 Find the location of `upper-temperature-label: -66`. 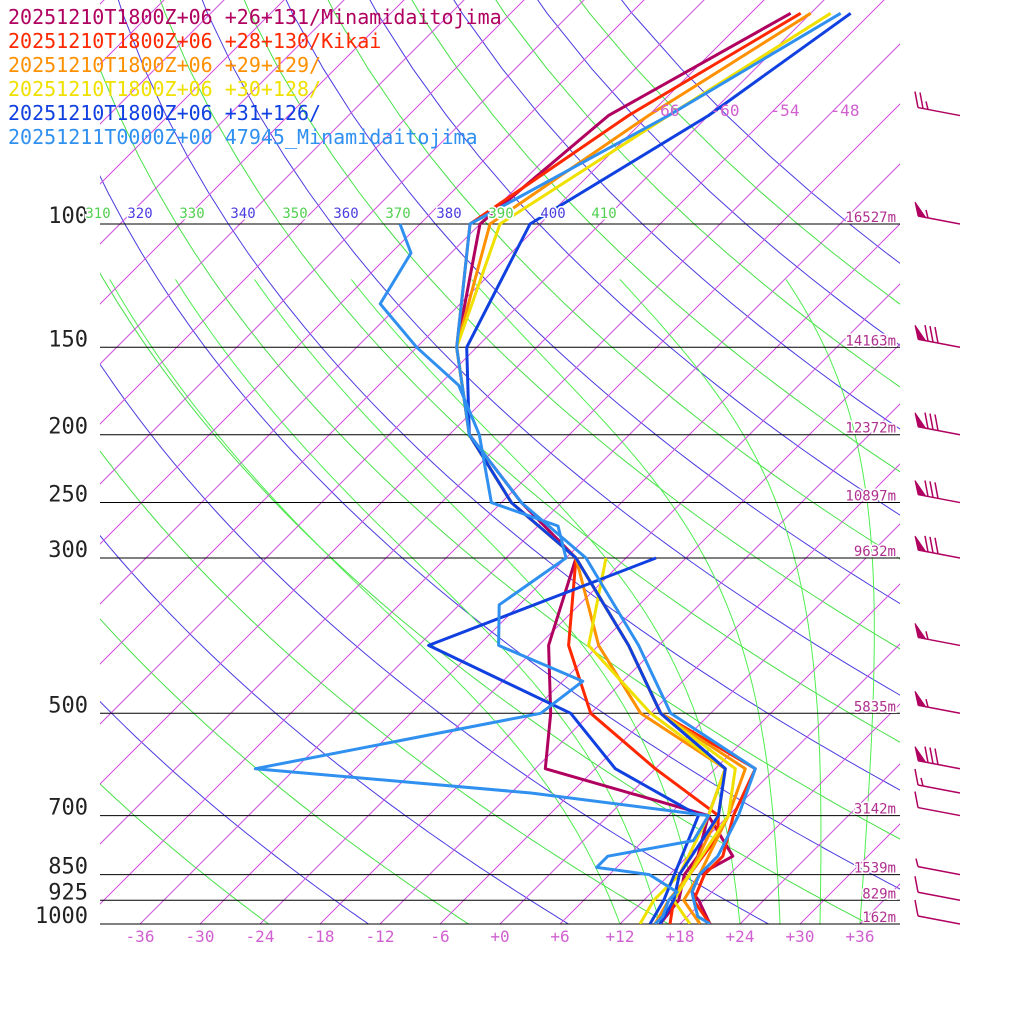

upper-temperature-label: -66 is located at coordinates (665, 110).